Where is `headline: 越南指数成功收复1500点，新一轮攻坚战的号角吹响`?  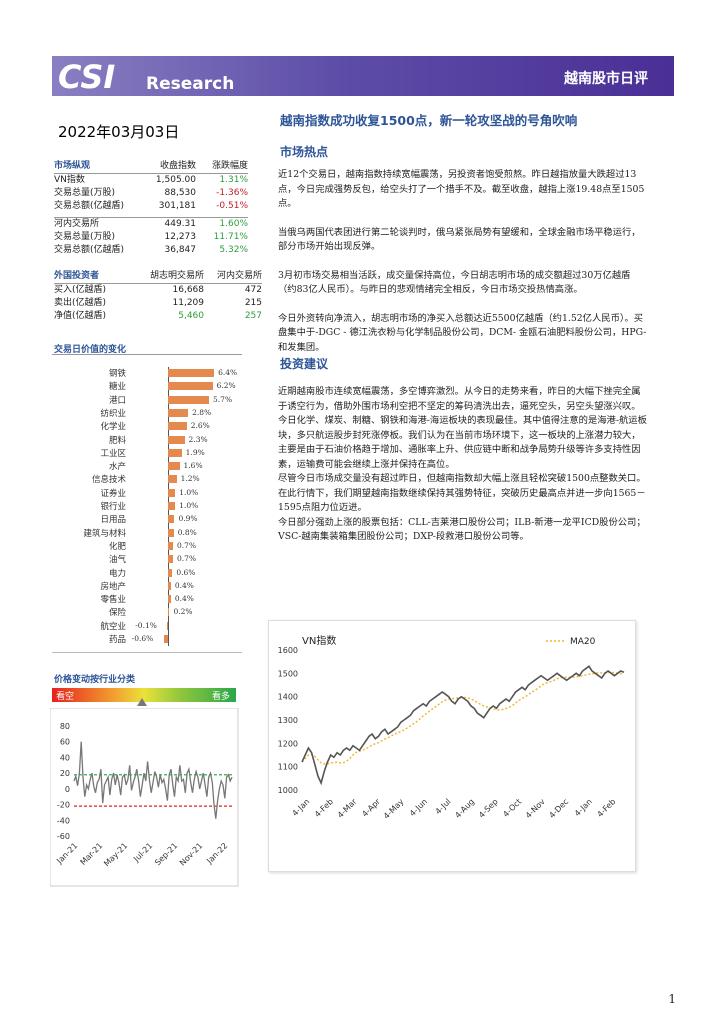
headline: 越南指数成功收复1500点，新一轮攻坚战的号角吹响 is located at coordinates (429, 120).